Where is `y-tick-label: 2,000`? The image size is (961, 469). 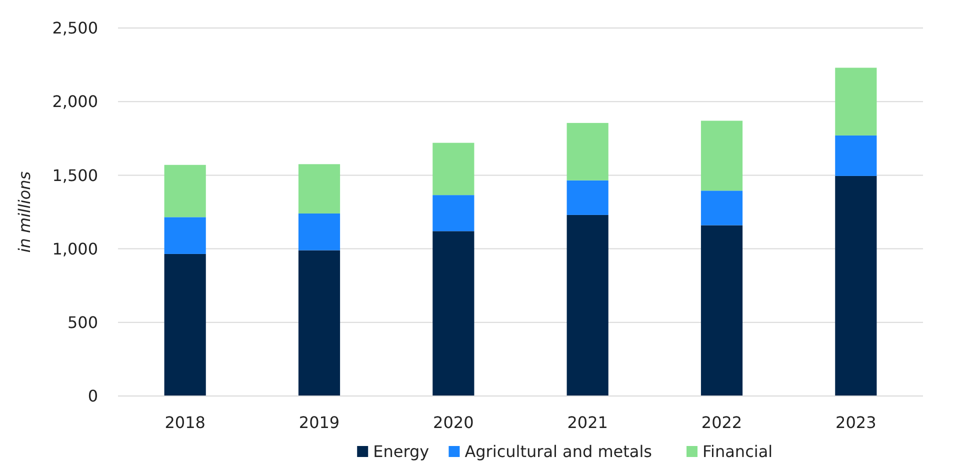 y-tick-label: 2,000 is located at coordinates (75, 102).